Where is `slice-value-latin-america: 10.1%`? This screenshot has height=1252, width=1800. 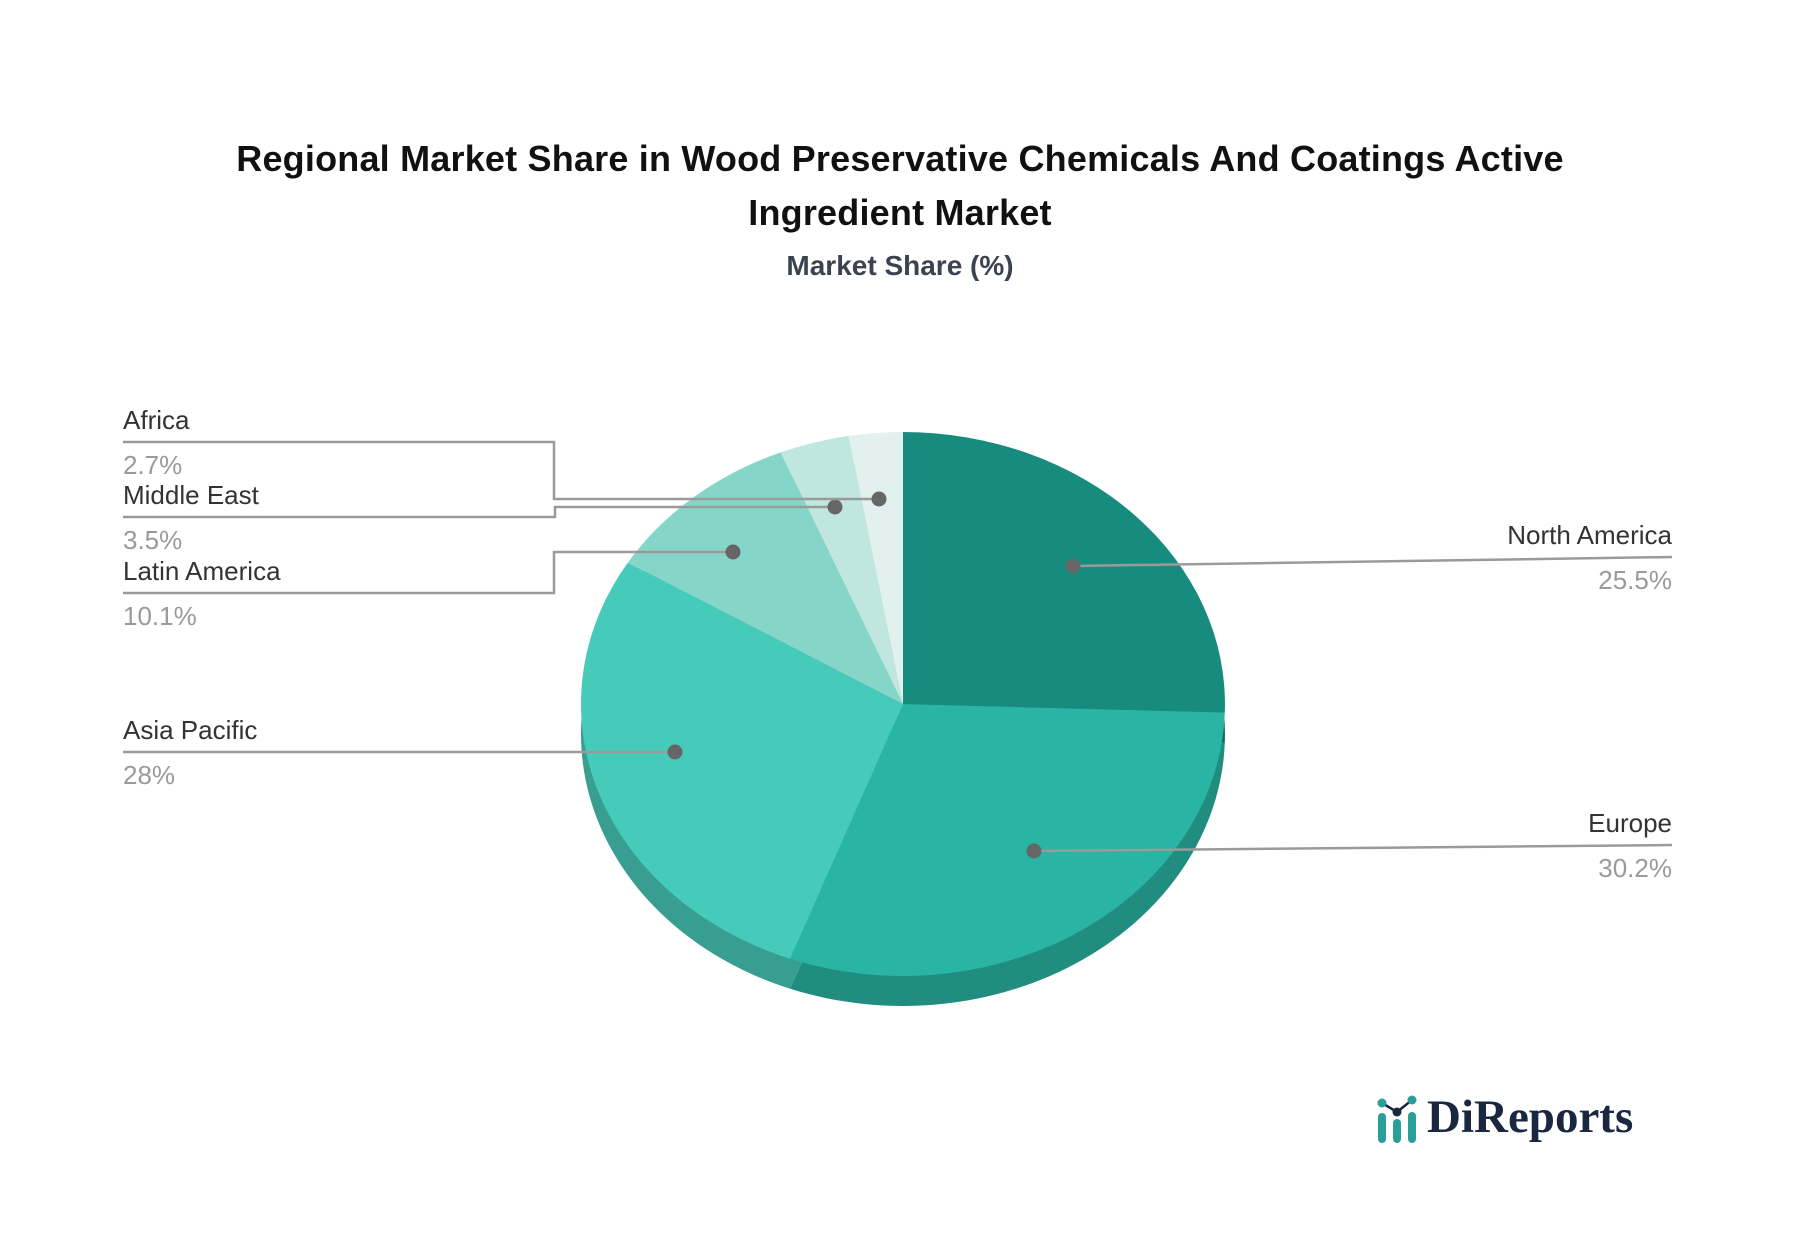
slice-value-latin-america: 10.1% is located at coordinates (160, 616).